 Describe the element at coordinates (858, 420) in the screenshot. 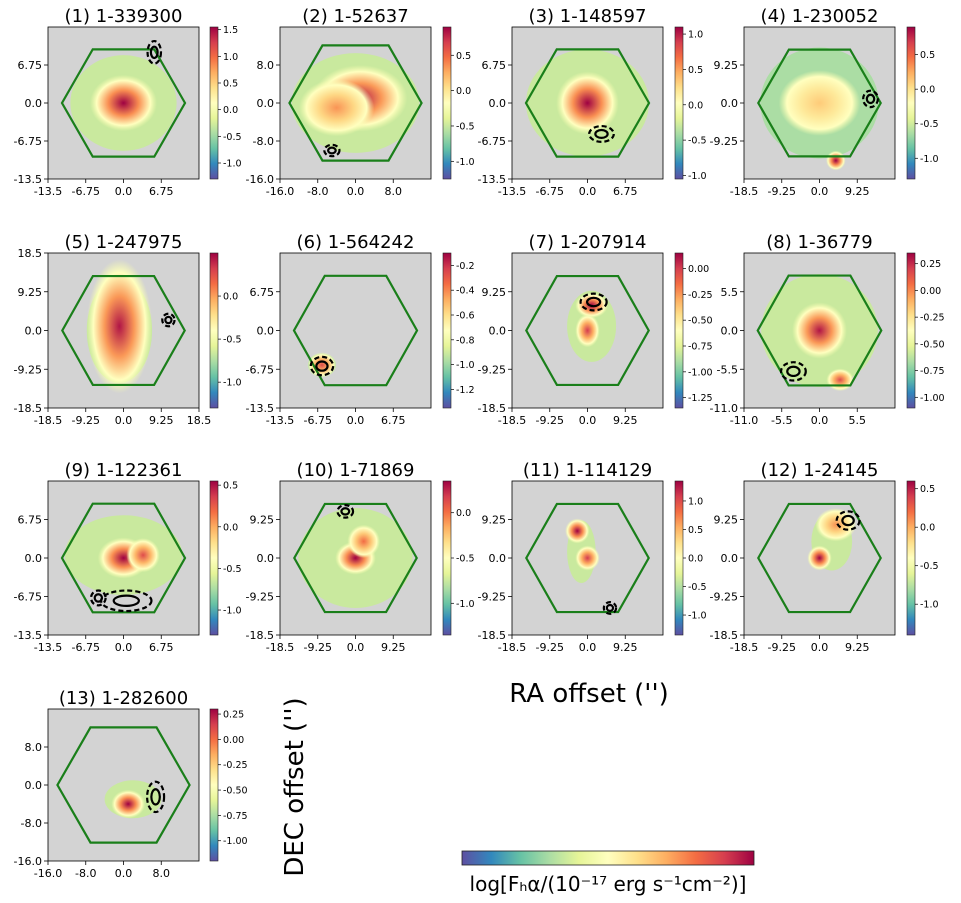

I see `x-tick-label: 5.5` at that location.